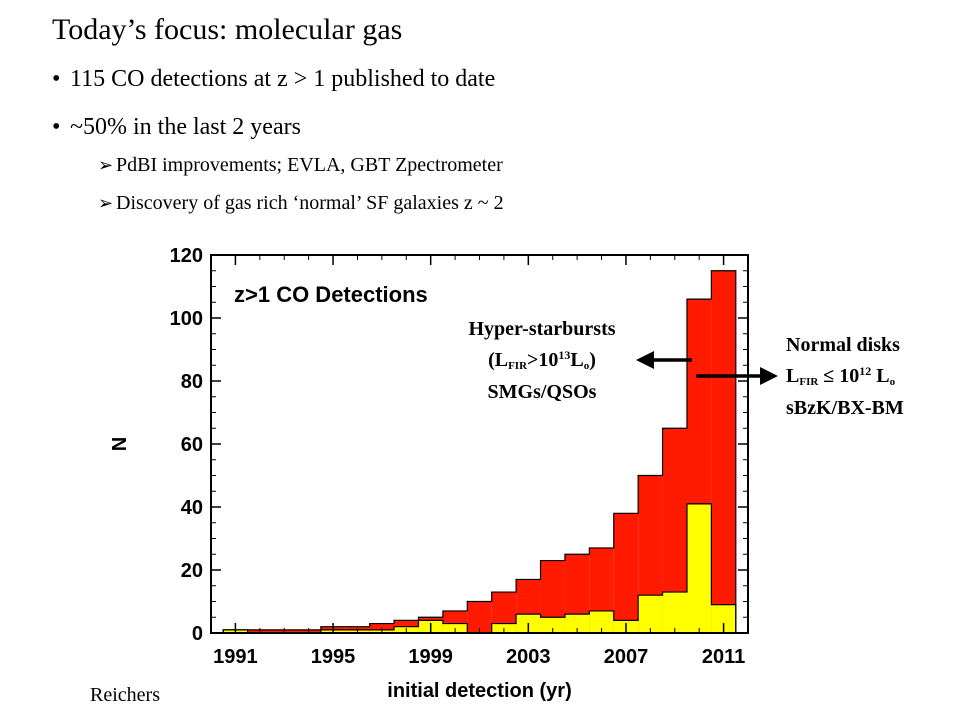 This screenshot has width=960, height=720. Describe the element at coordinates (479, 568) in the screenshot. I see `normal-outline` at that location.